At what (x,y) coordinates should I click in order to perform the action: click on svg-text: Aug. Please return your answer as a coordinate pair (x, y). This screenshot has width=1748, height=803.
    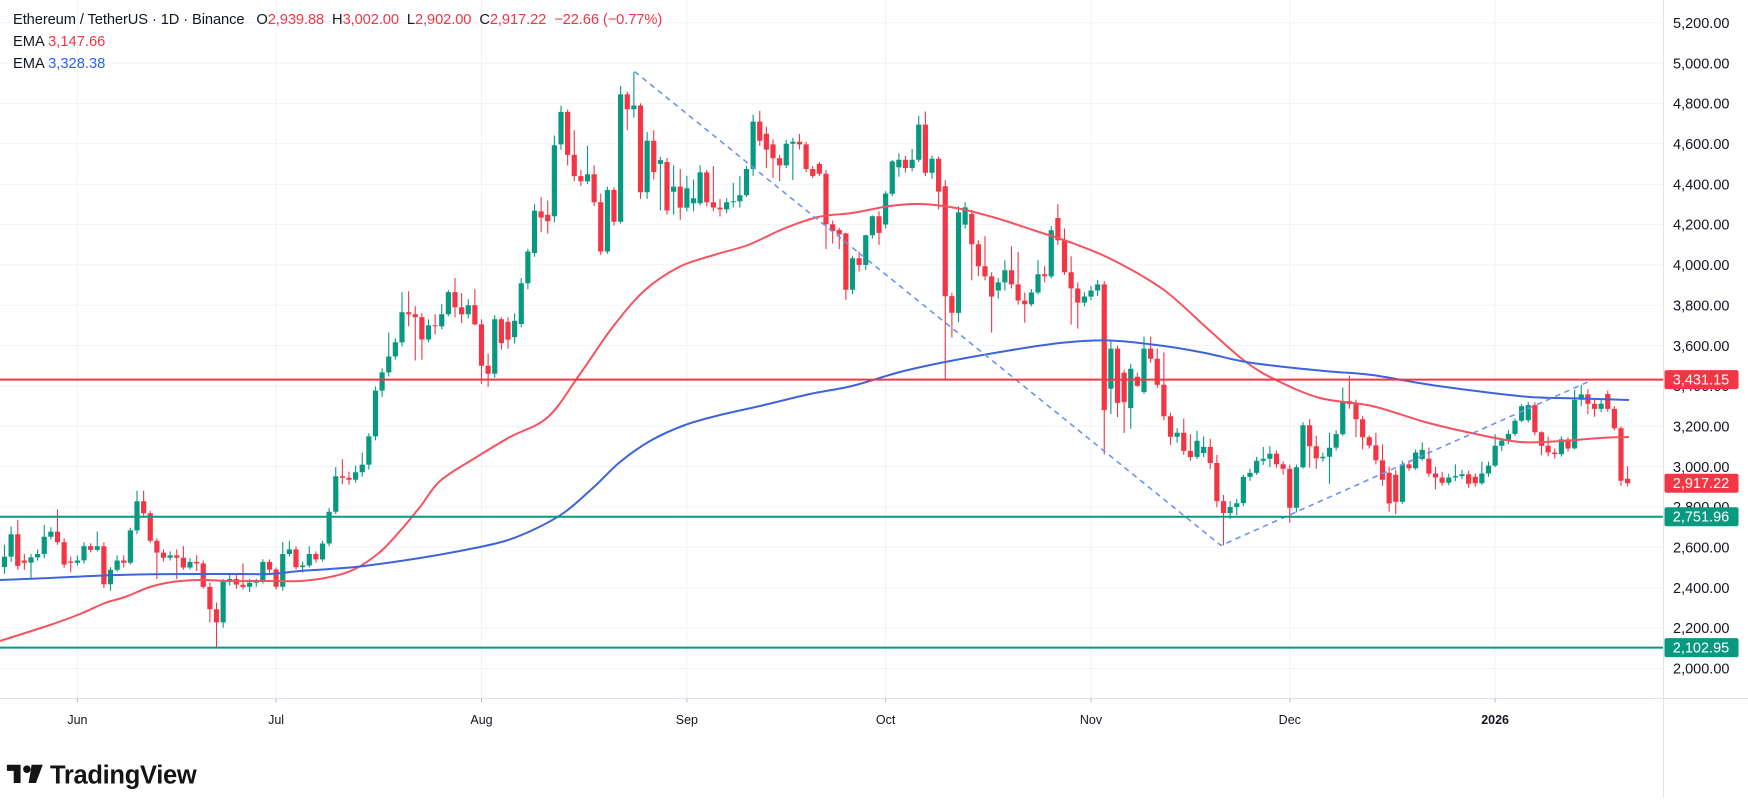
    Looking at the image, I should click on (481, 720).